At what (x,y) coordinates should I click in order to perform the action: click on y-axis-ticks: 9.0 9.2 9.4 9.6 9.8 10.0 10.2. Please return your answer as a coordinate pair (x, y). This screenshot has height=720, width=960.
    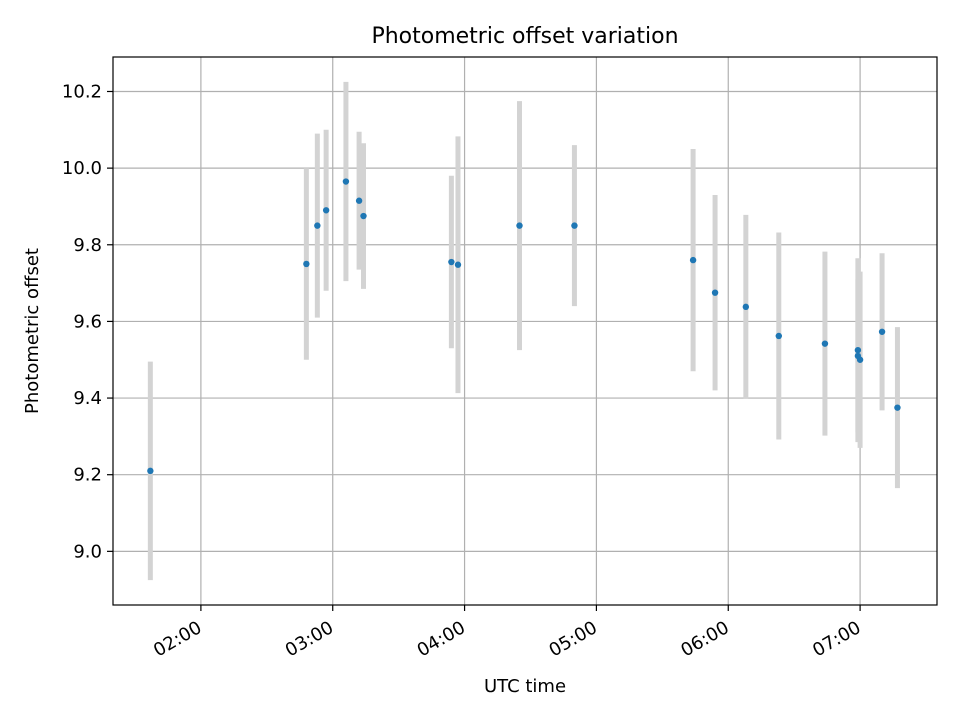
    Looking at the image, I should click on (87, 321).